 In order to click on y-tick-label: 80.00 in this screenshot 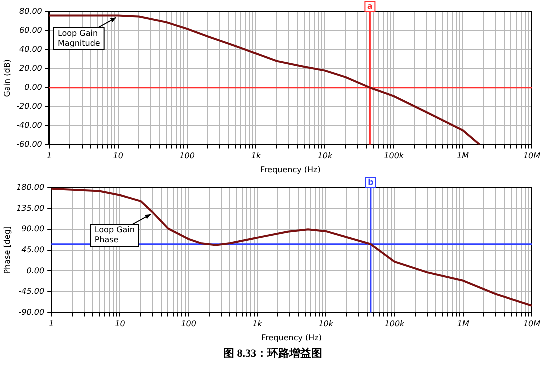, I will do `click(30, 11)`.